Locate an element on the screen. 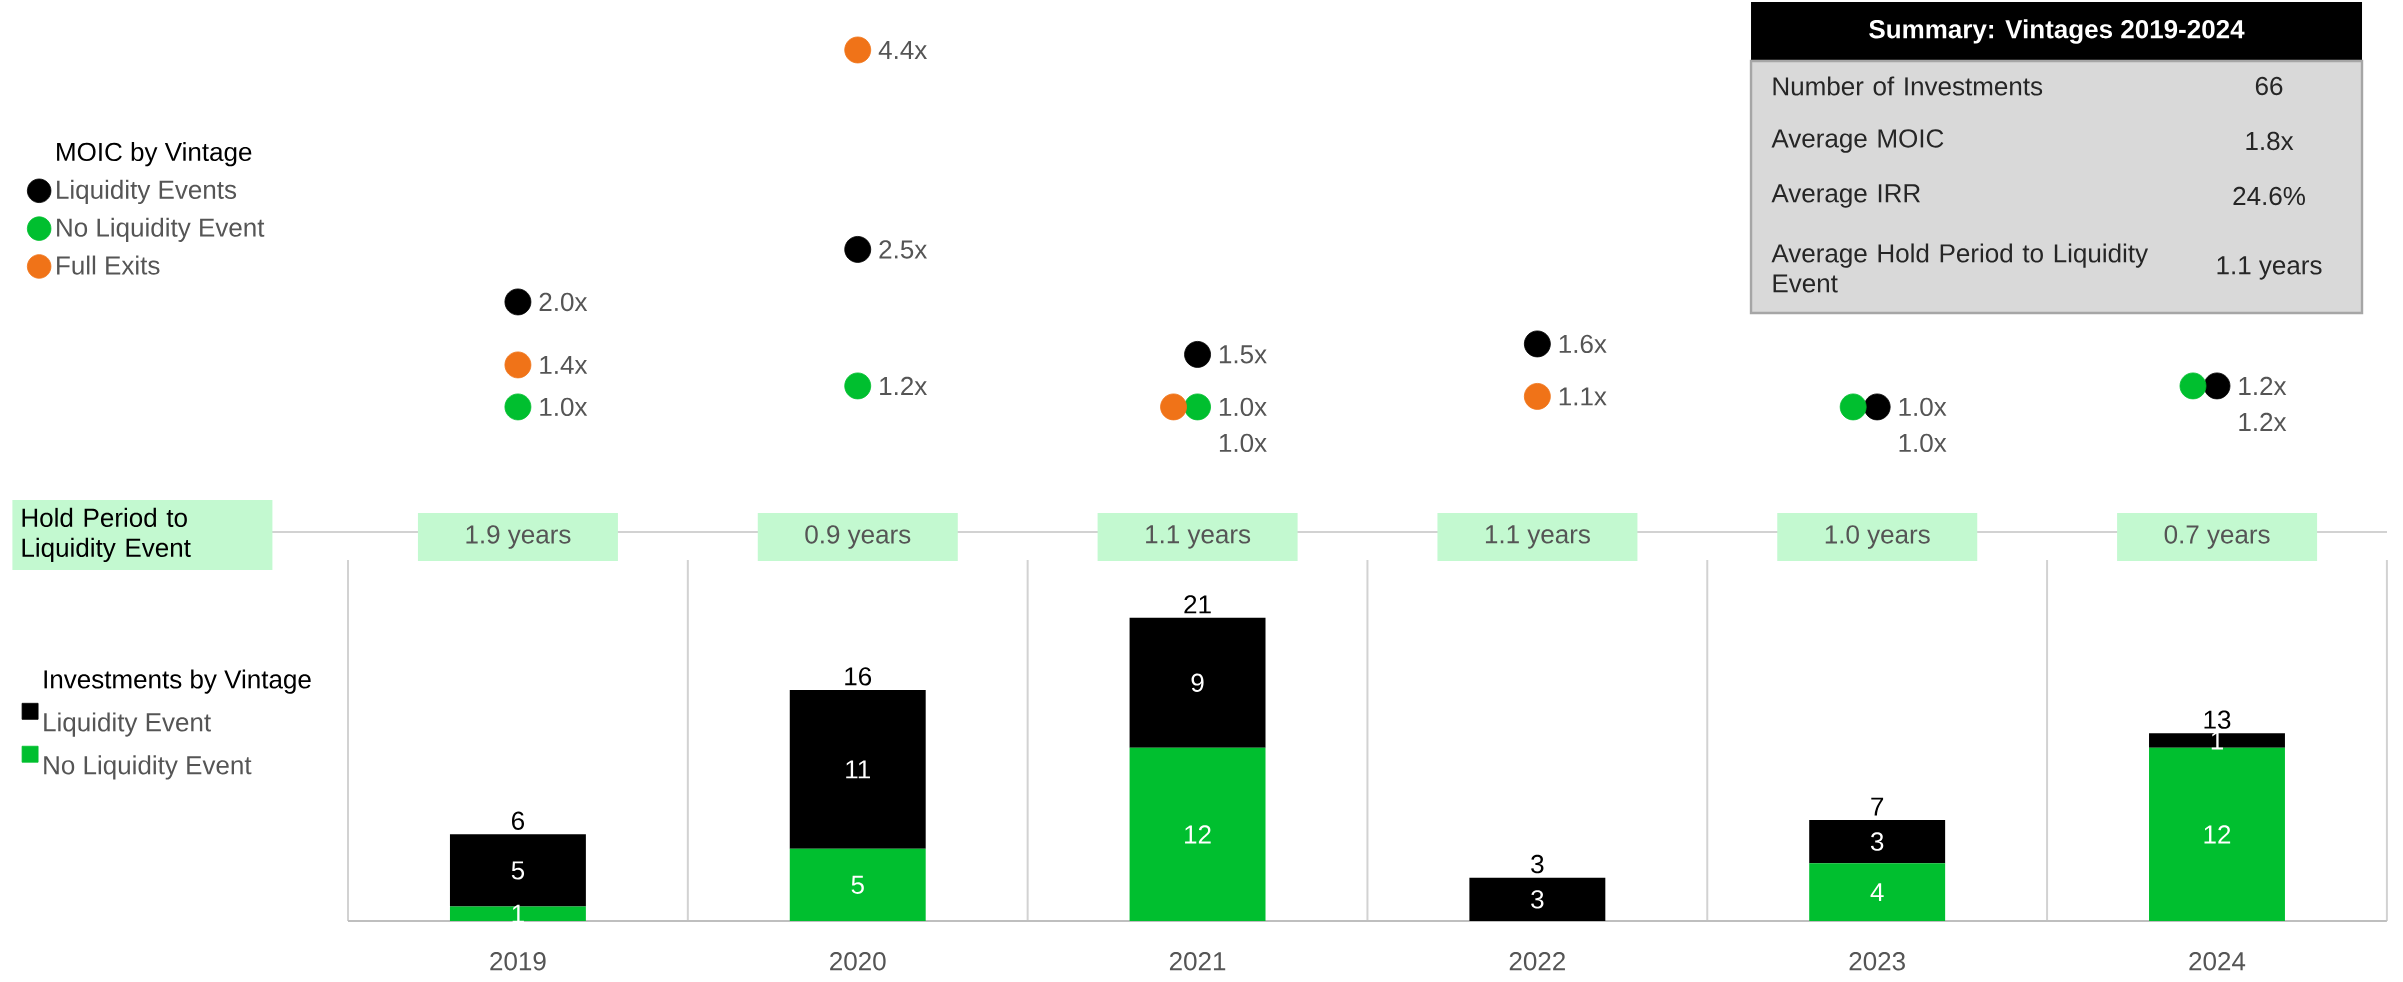 This screenshot has height=982, width=2403. text: Summary: Vintages 2019-2024 is located at coordinates (2057, 31).